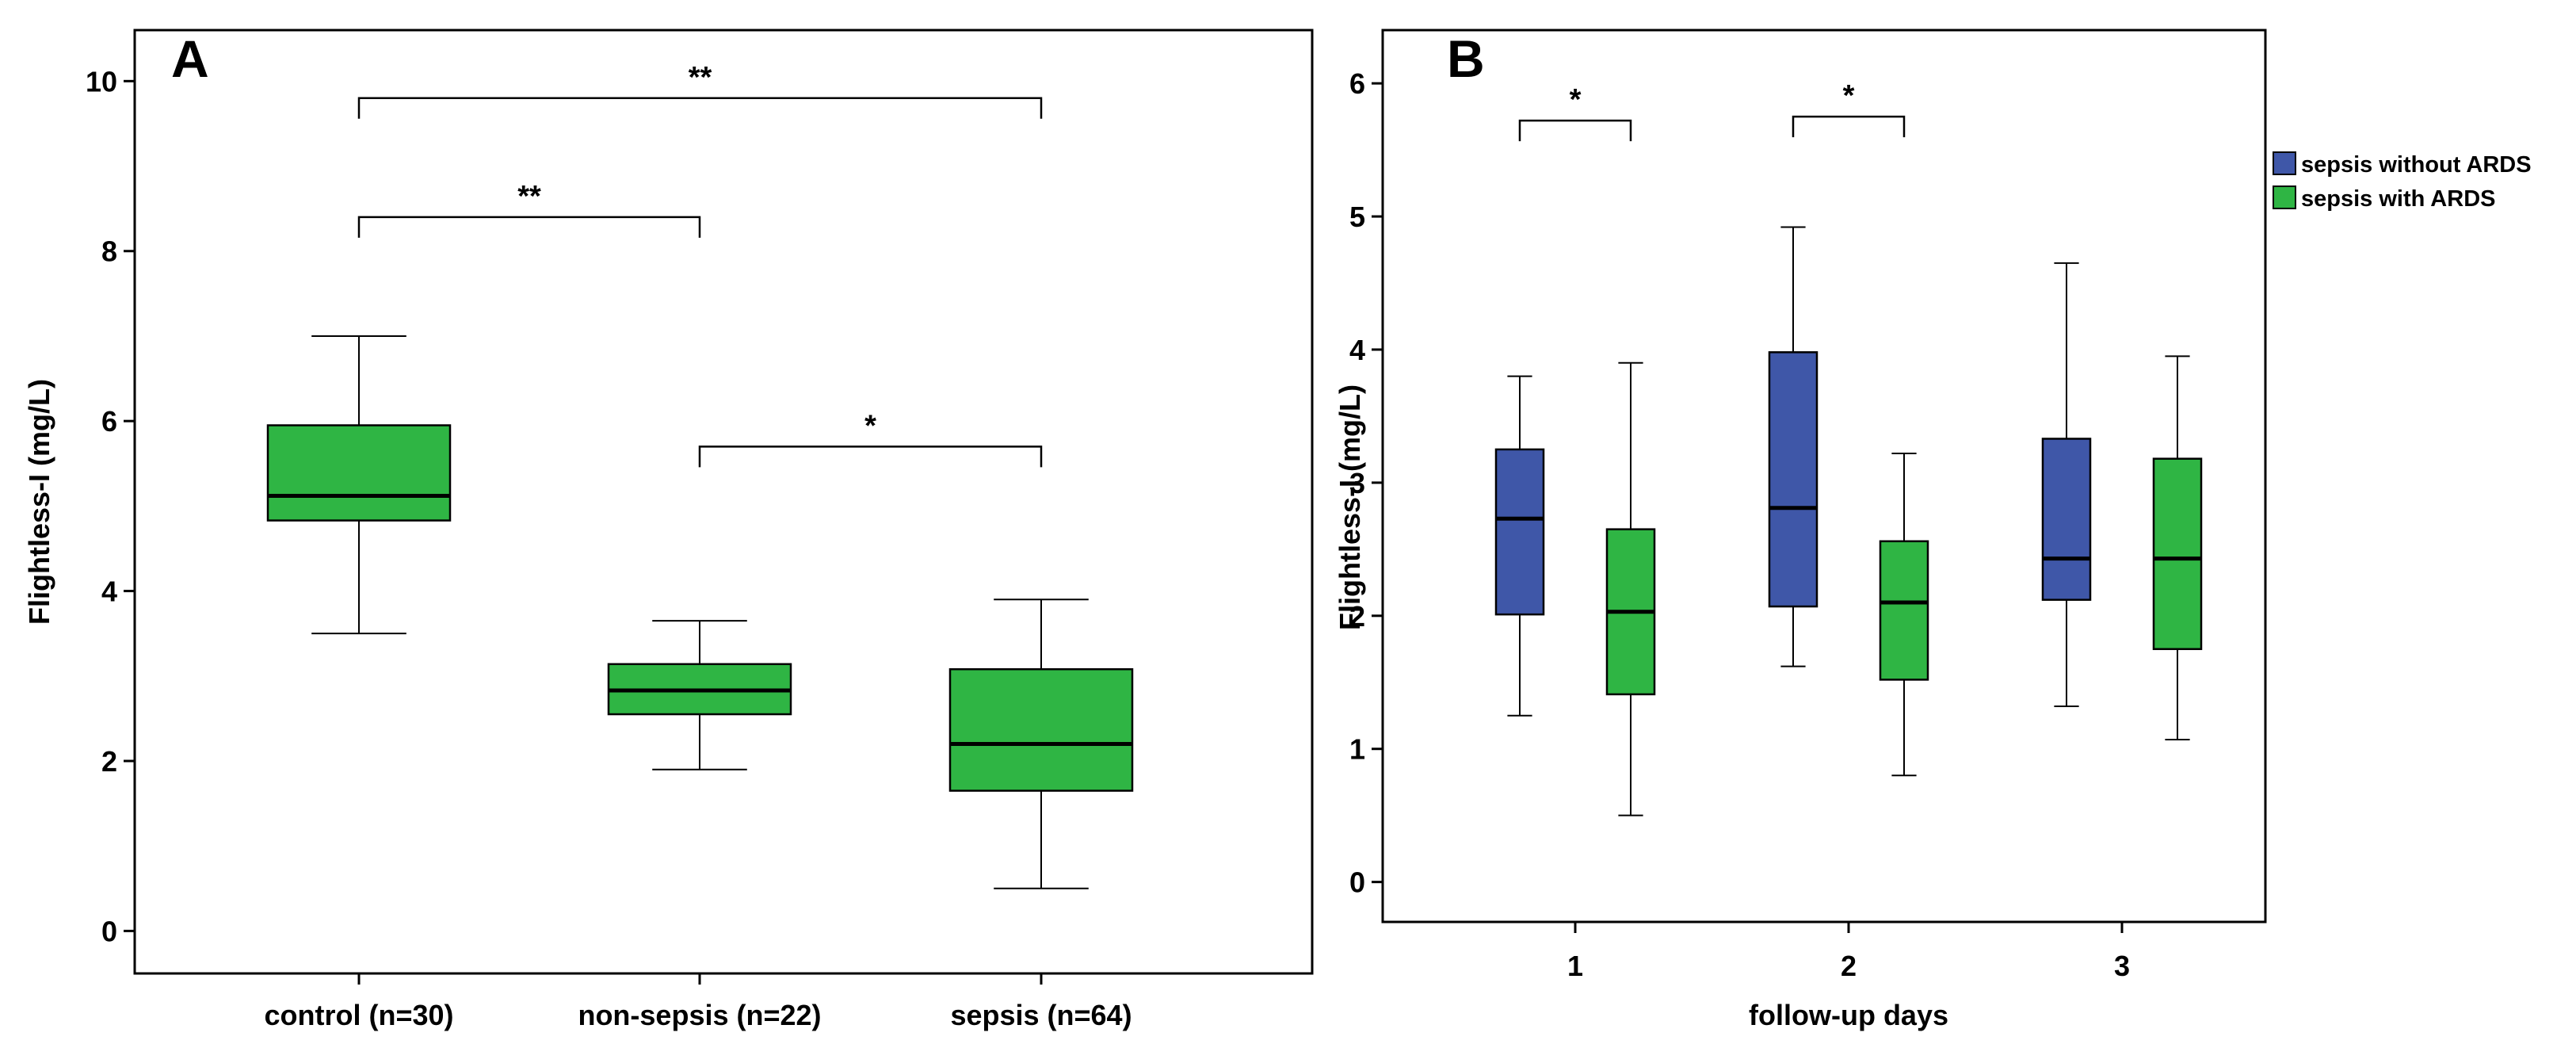 This screenshot has height=1044, width=2576. Describe the element at coordinates (1357, 217) in the screenshot. I see `panel-b-y-tick-label: 5` at that location.